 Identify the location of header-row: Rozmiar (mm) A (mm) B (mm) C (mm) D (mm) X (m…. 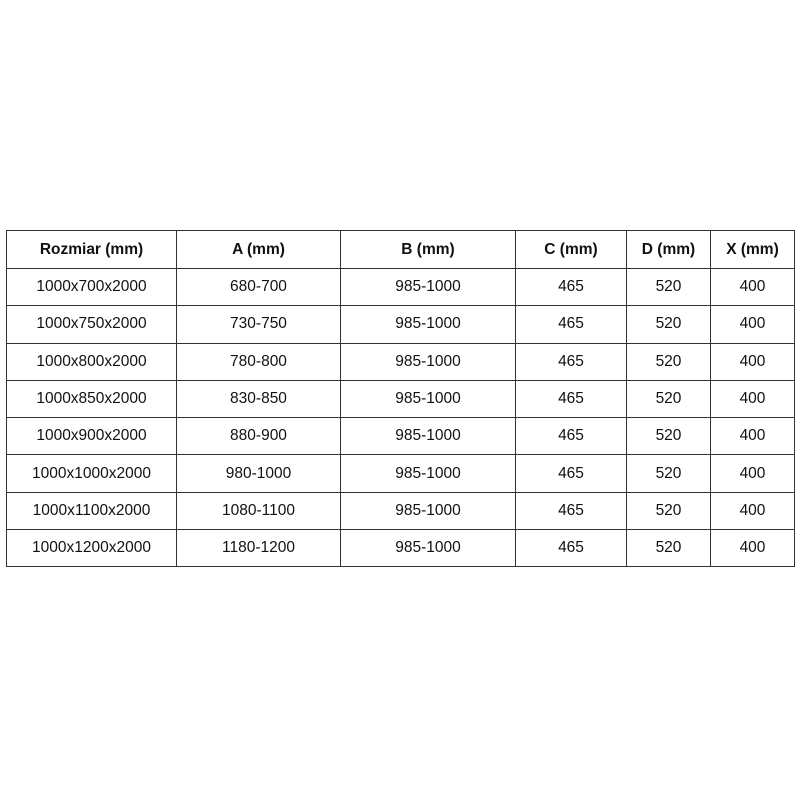
(400, 249).